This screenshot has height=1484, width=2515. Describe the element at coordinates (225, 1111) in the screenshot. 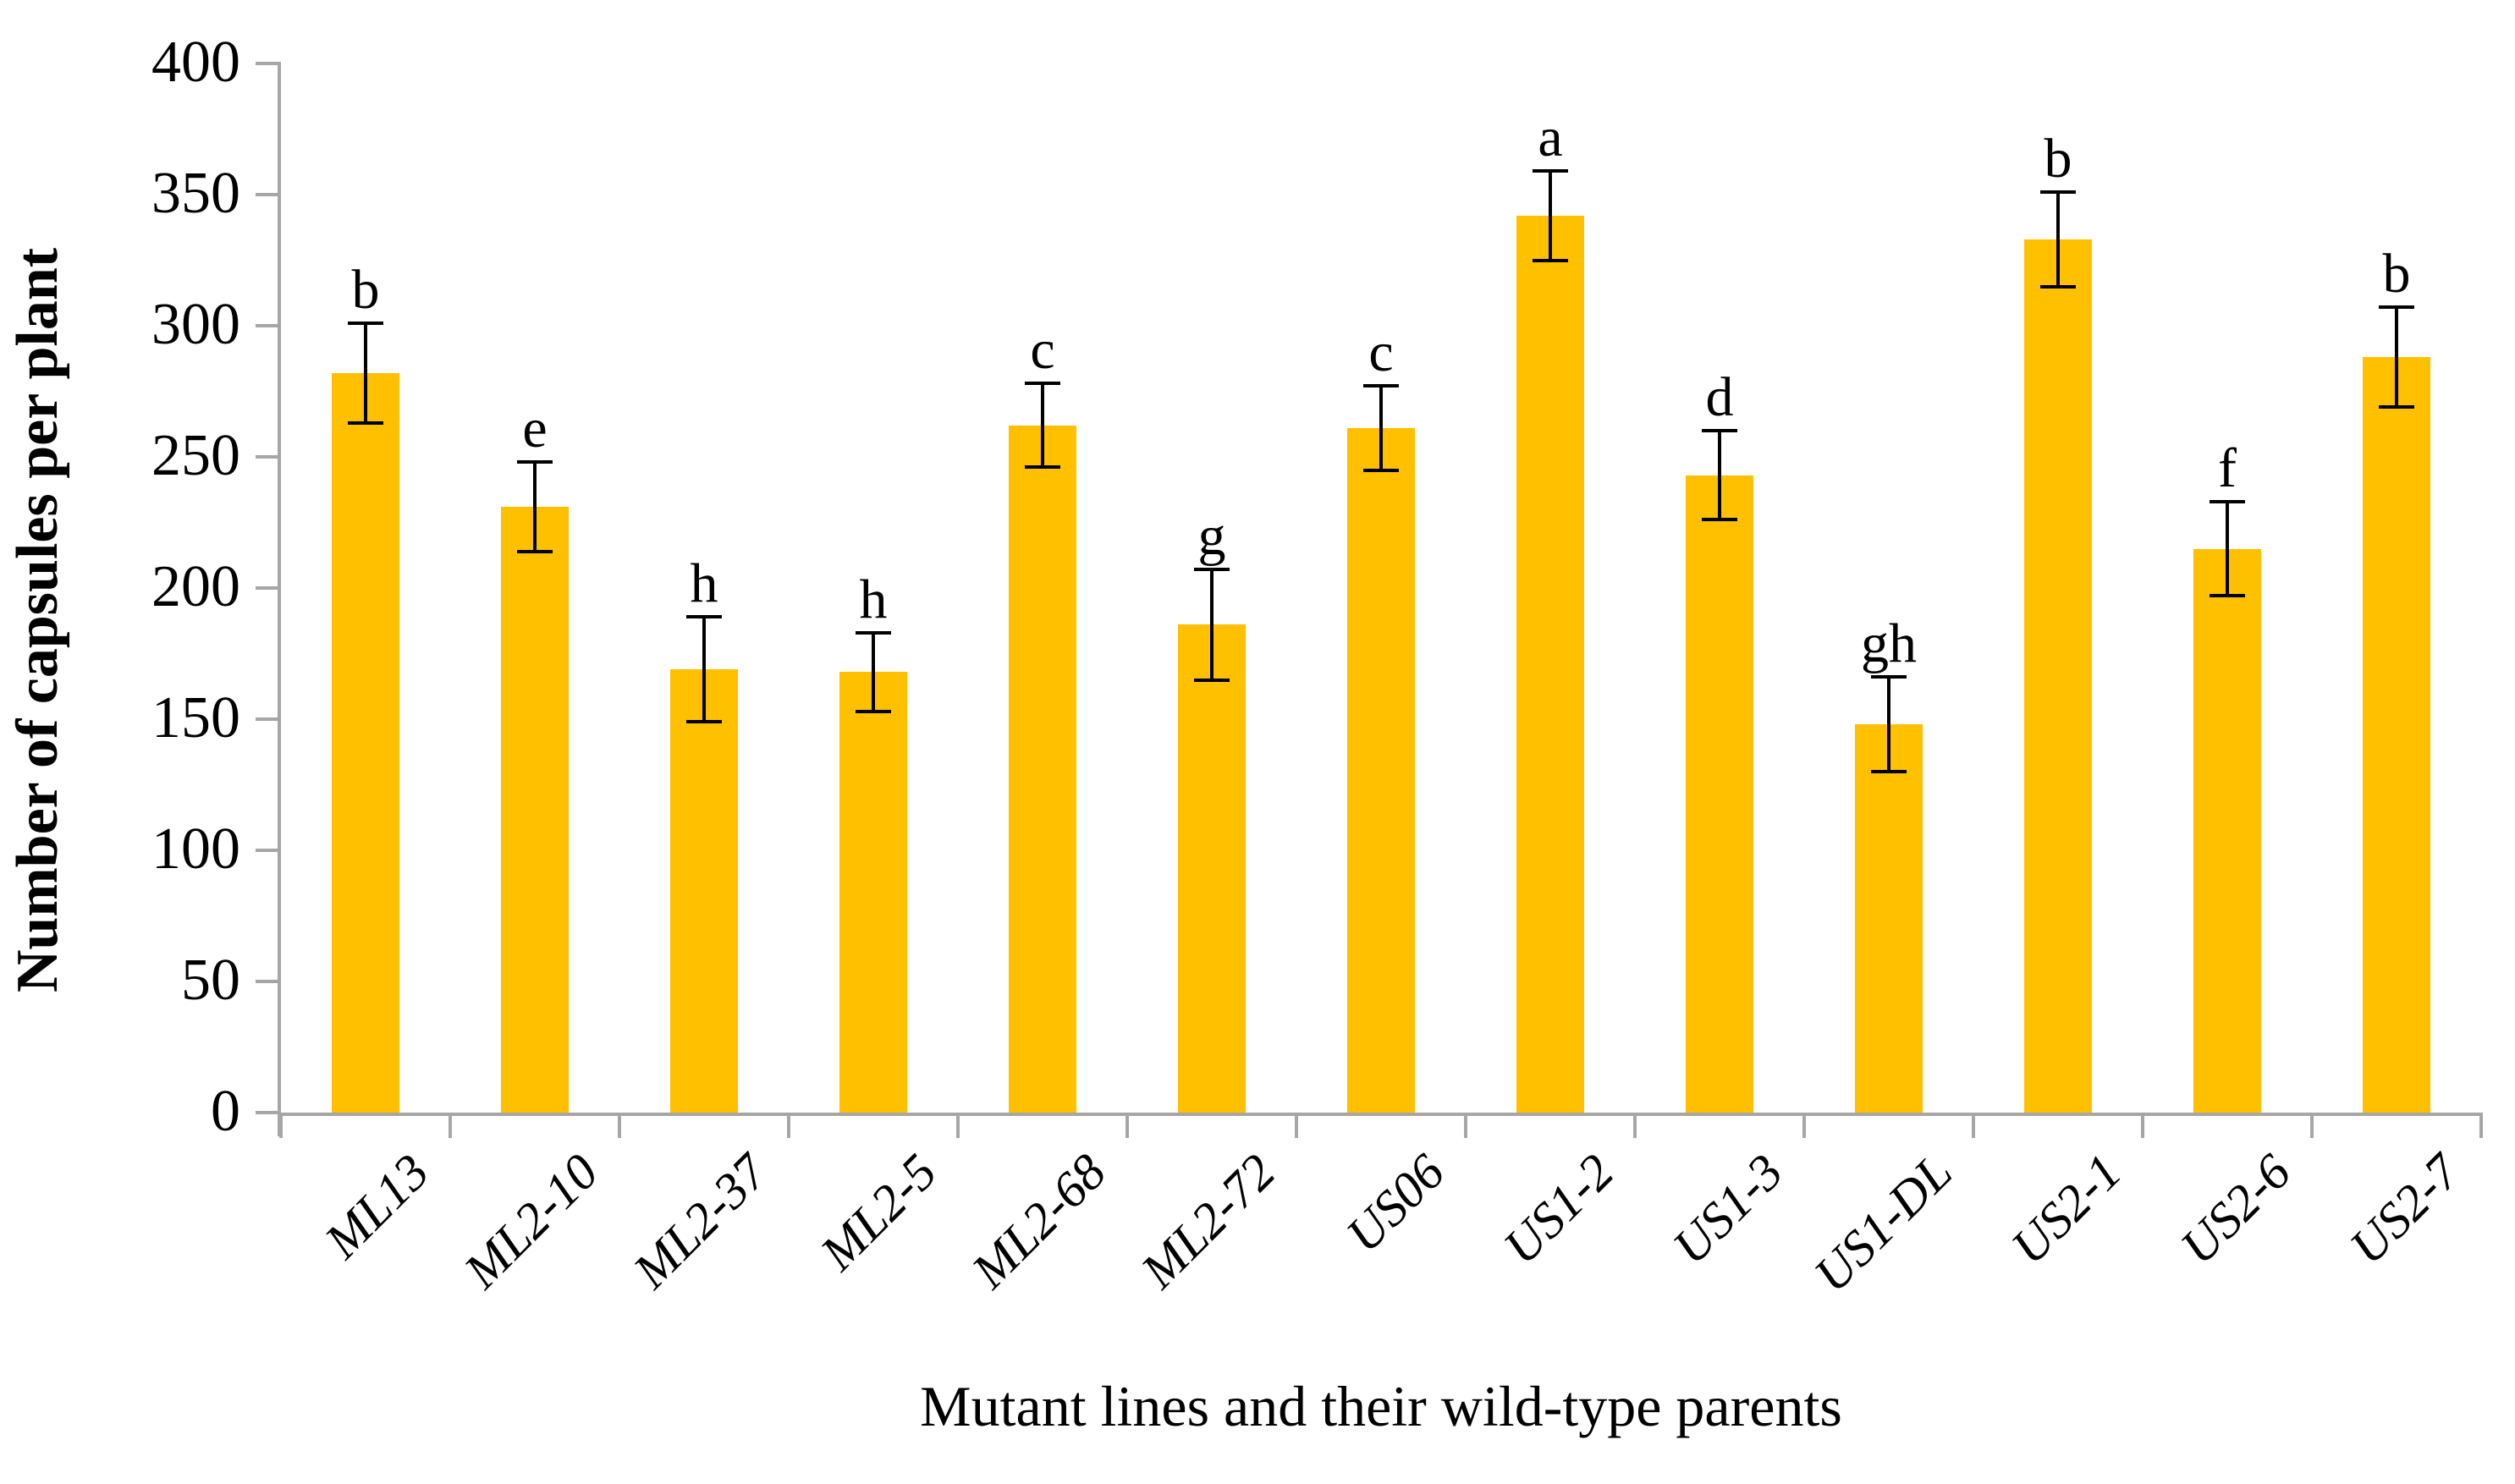

I see `y-axis-tick-label: 0` at that location.